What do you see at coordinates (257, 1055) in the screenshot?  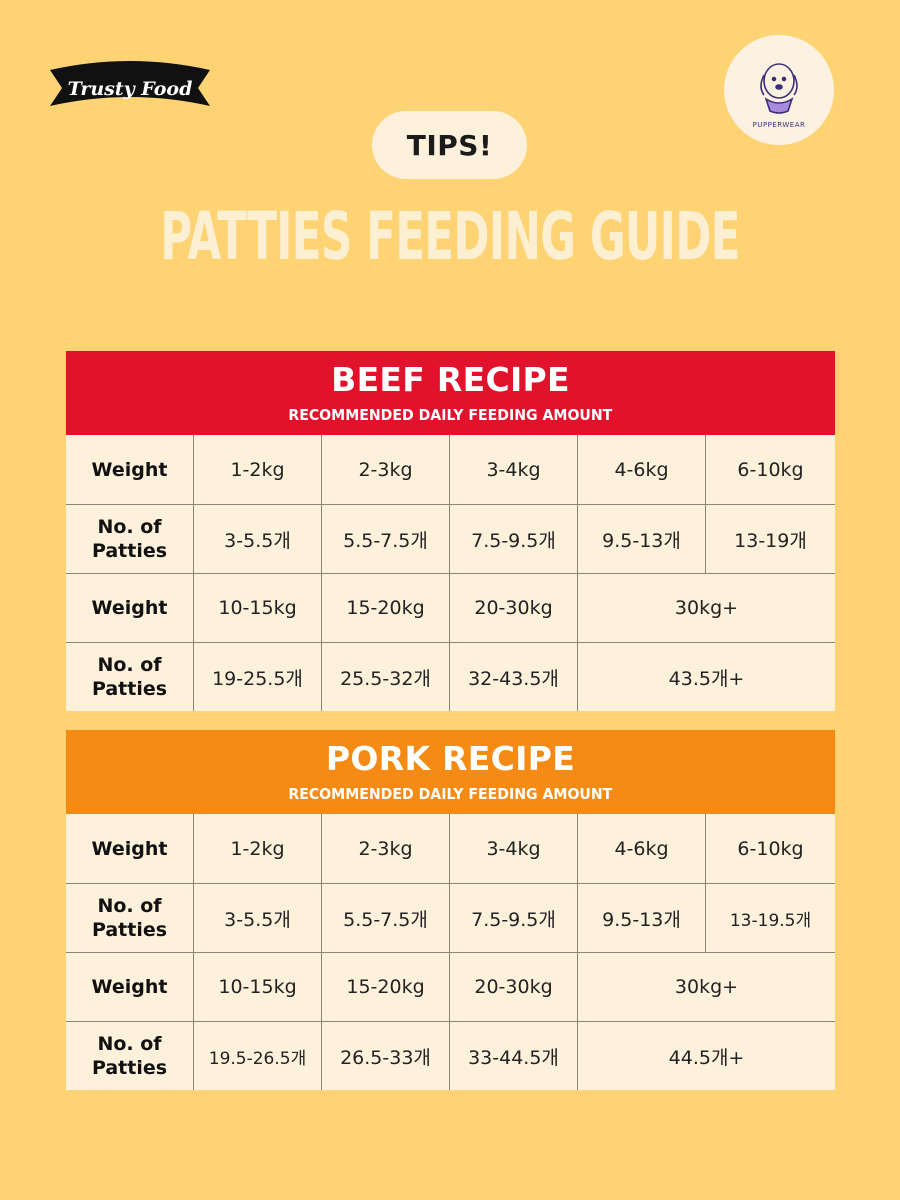 I see `patties-cell: 19.5-26.5개` at bounding box center [257, 1055].